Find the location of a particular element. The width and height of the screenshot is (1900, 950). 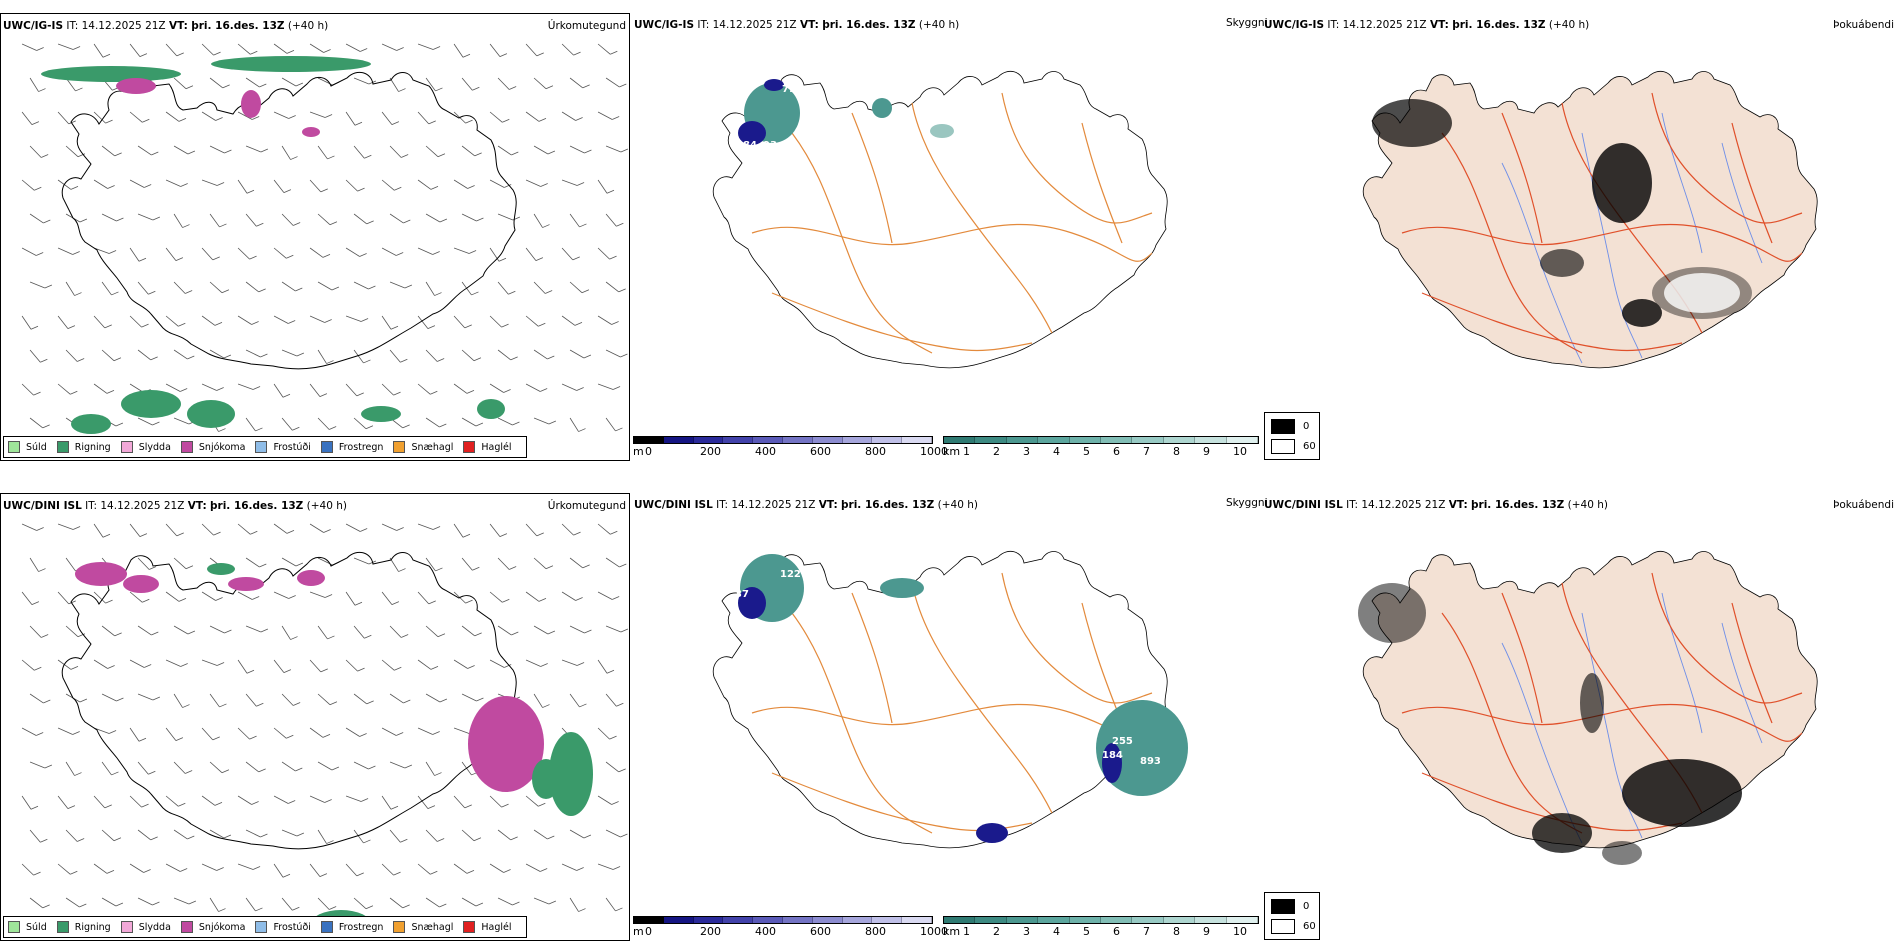

precip-map-svg-top is located at coordinates (325, 238).